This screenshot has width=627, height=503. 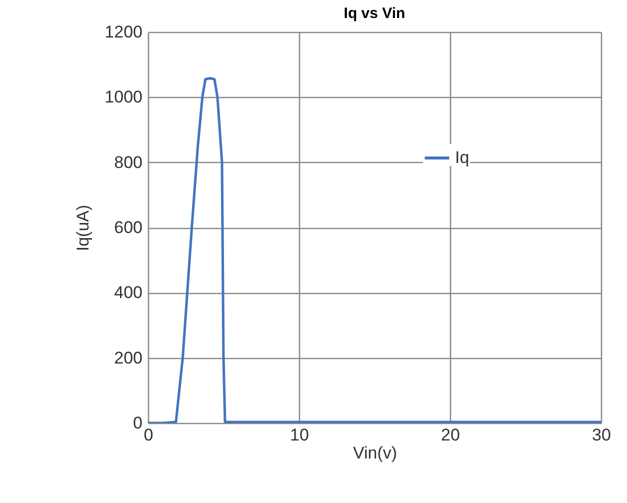 I want to click on x-axis-title: Vin(v), so click(x=375, y=453).